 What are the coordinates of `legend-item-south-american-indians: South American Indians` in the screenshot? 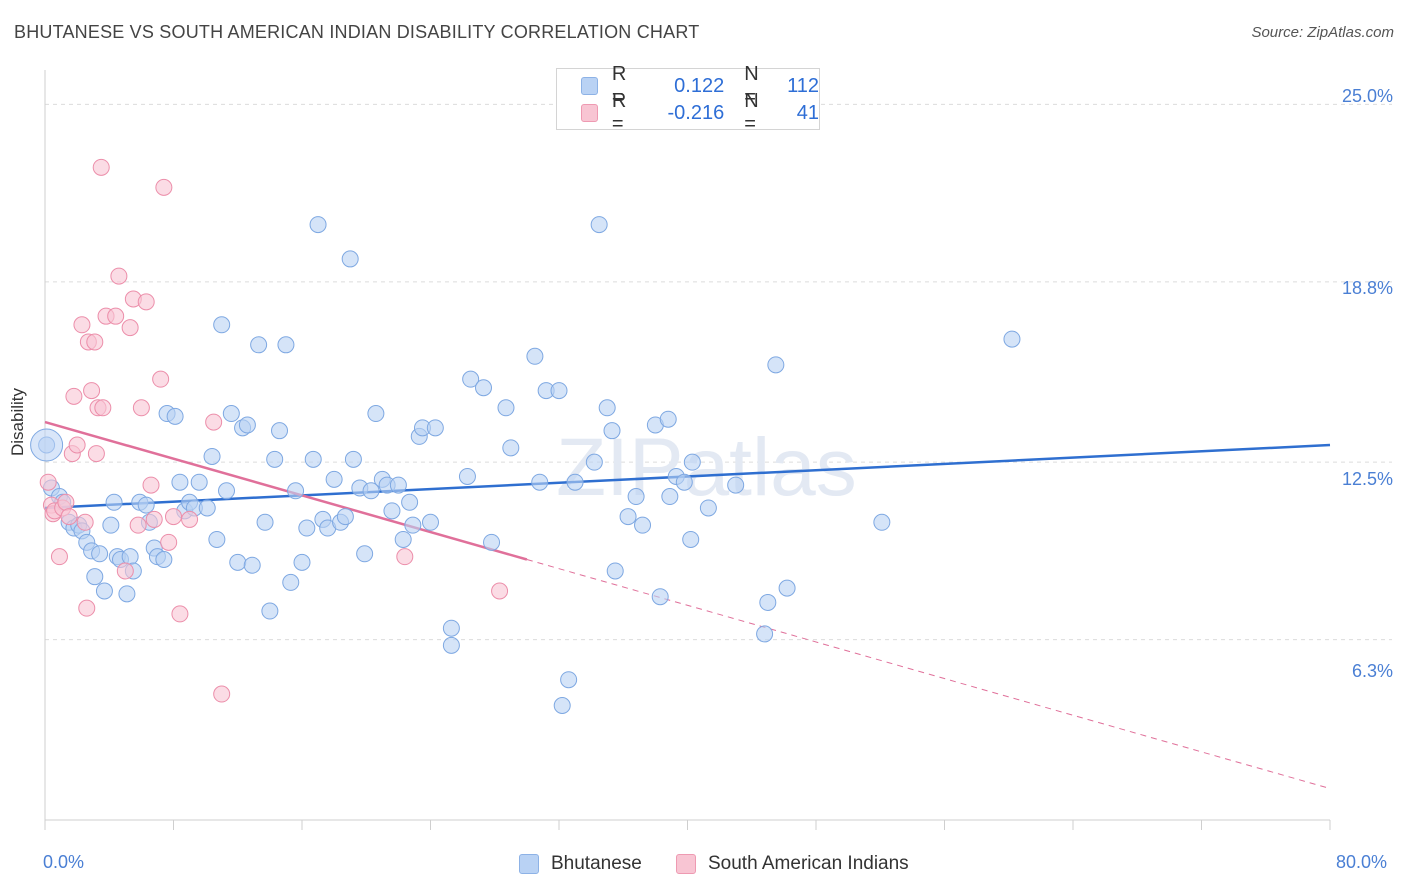 It's located at (792, 864).